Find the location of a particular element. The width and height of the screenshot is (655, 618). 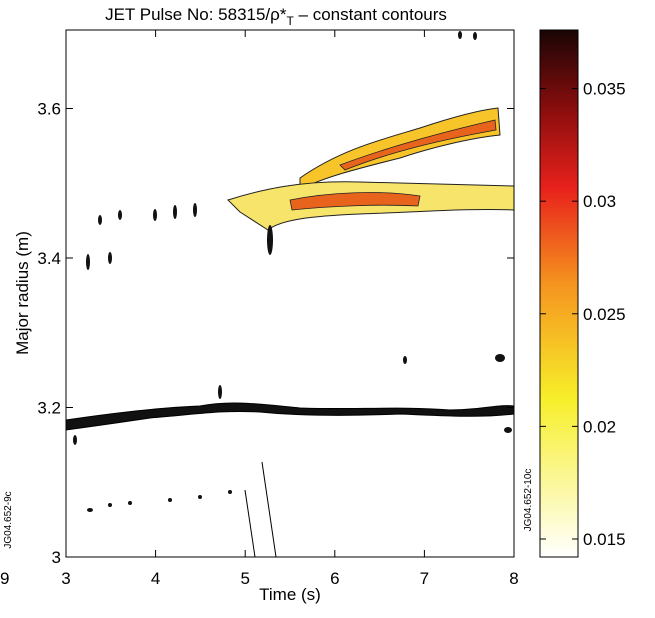

title-part: – constant contours is located at coordinates (370, 14).